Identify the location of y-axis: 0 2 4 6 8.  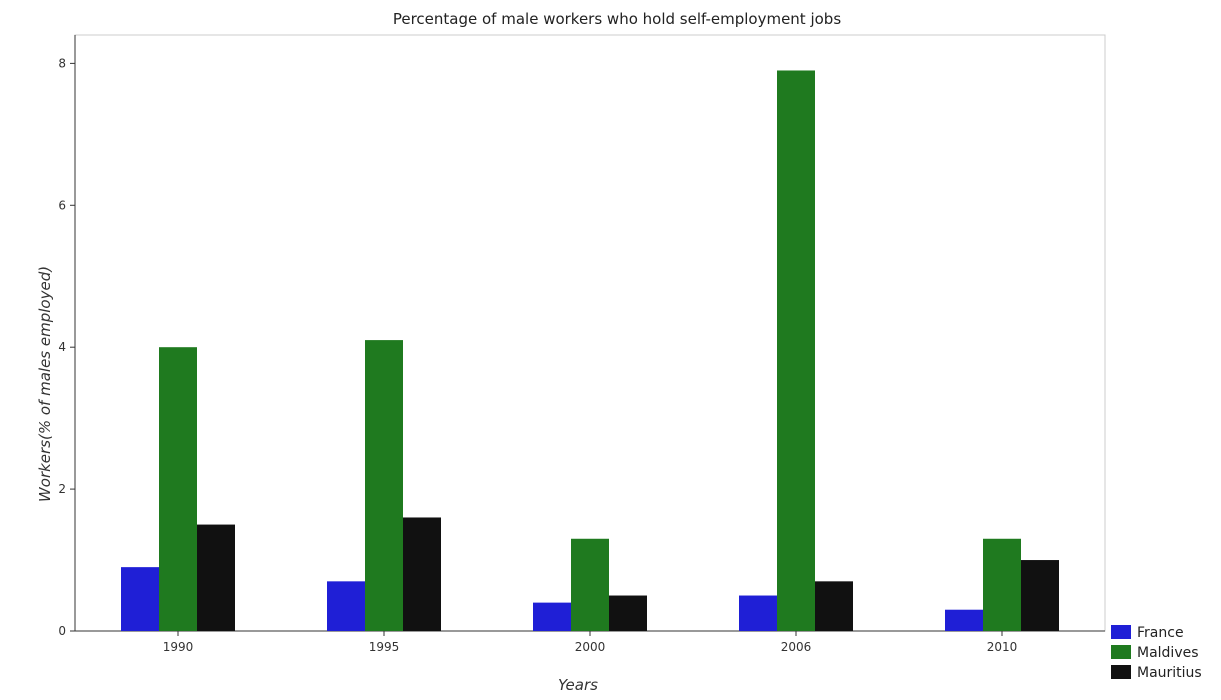
(67, 336).